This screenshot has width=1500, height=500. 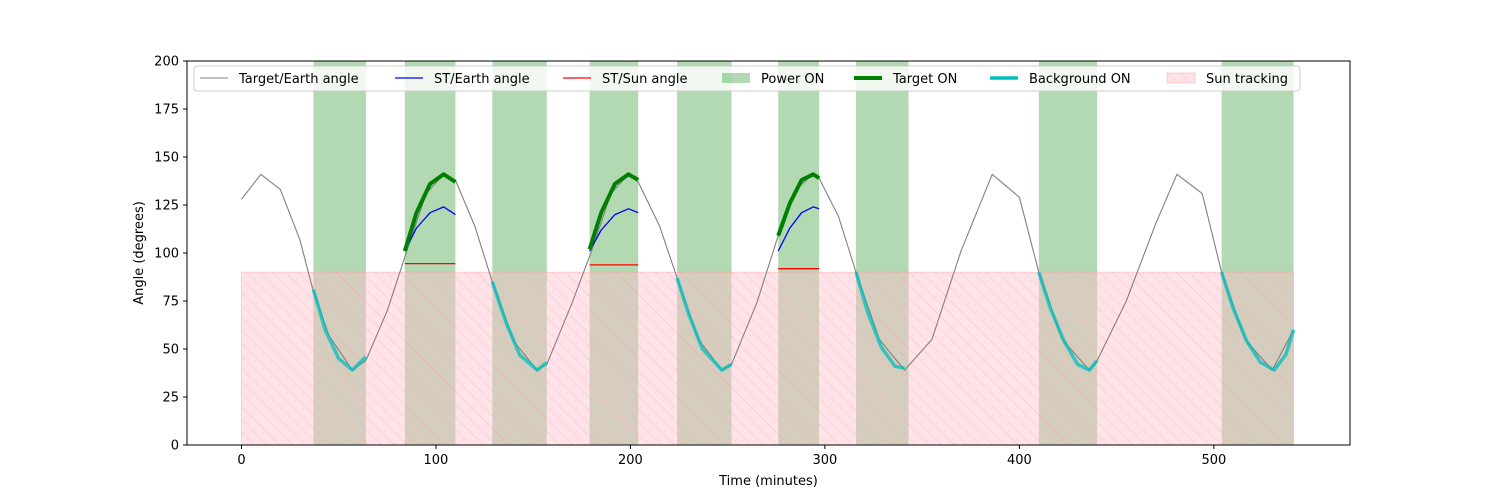 I want to click on legend-label: ST/Sun angle, so click(x=645, y=79).